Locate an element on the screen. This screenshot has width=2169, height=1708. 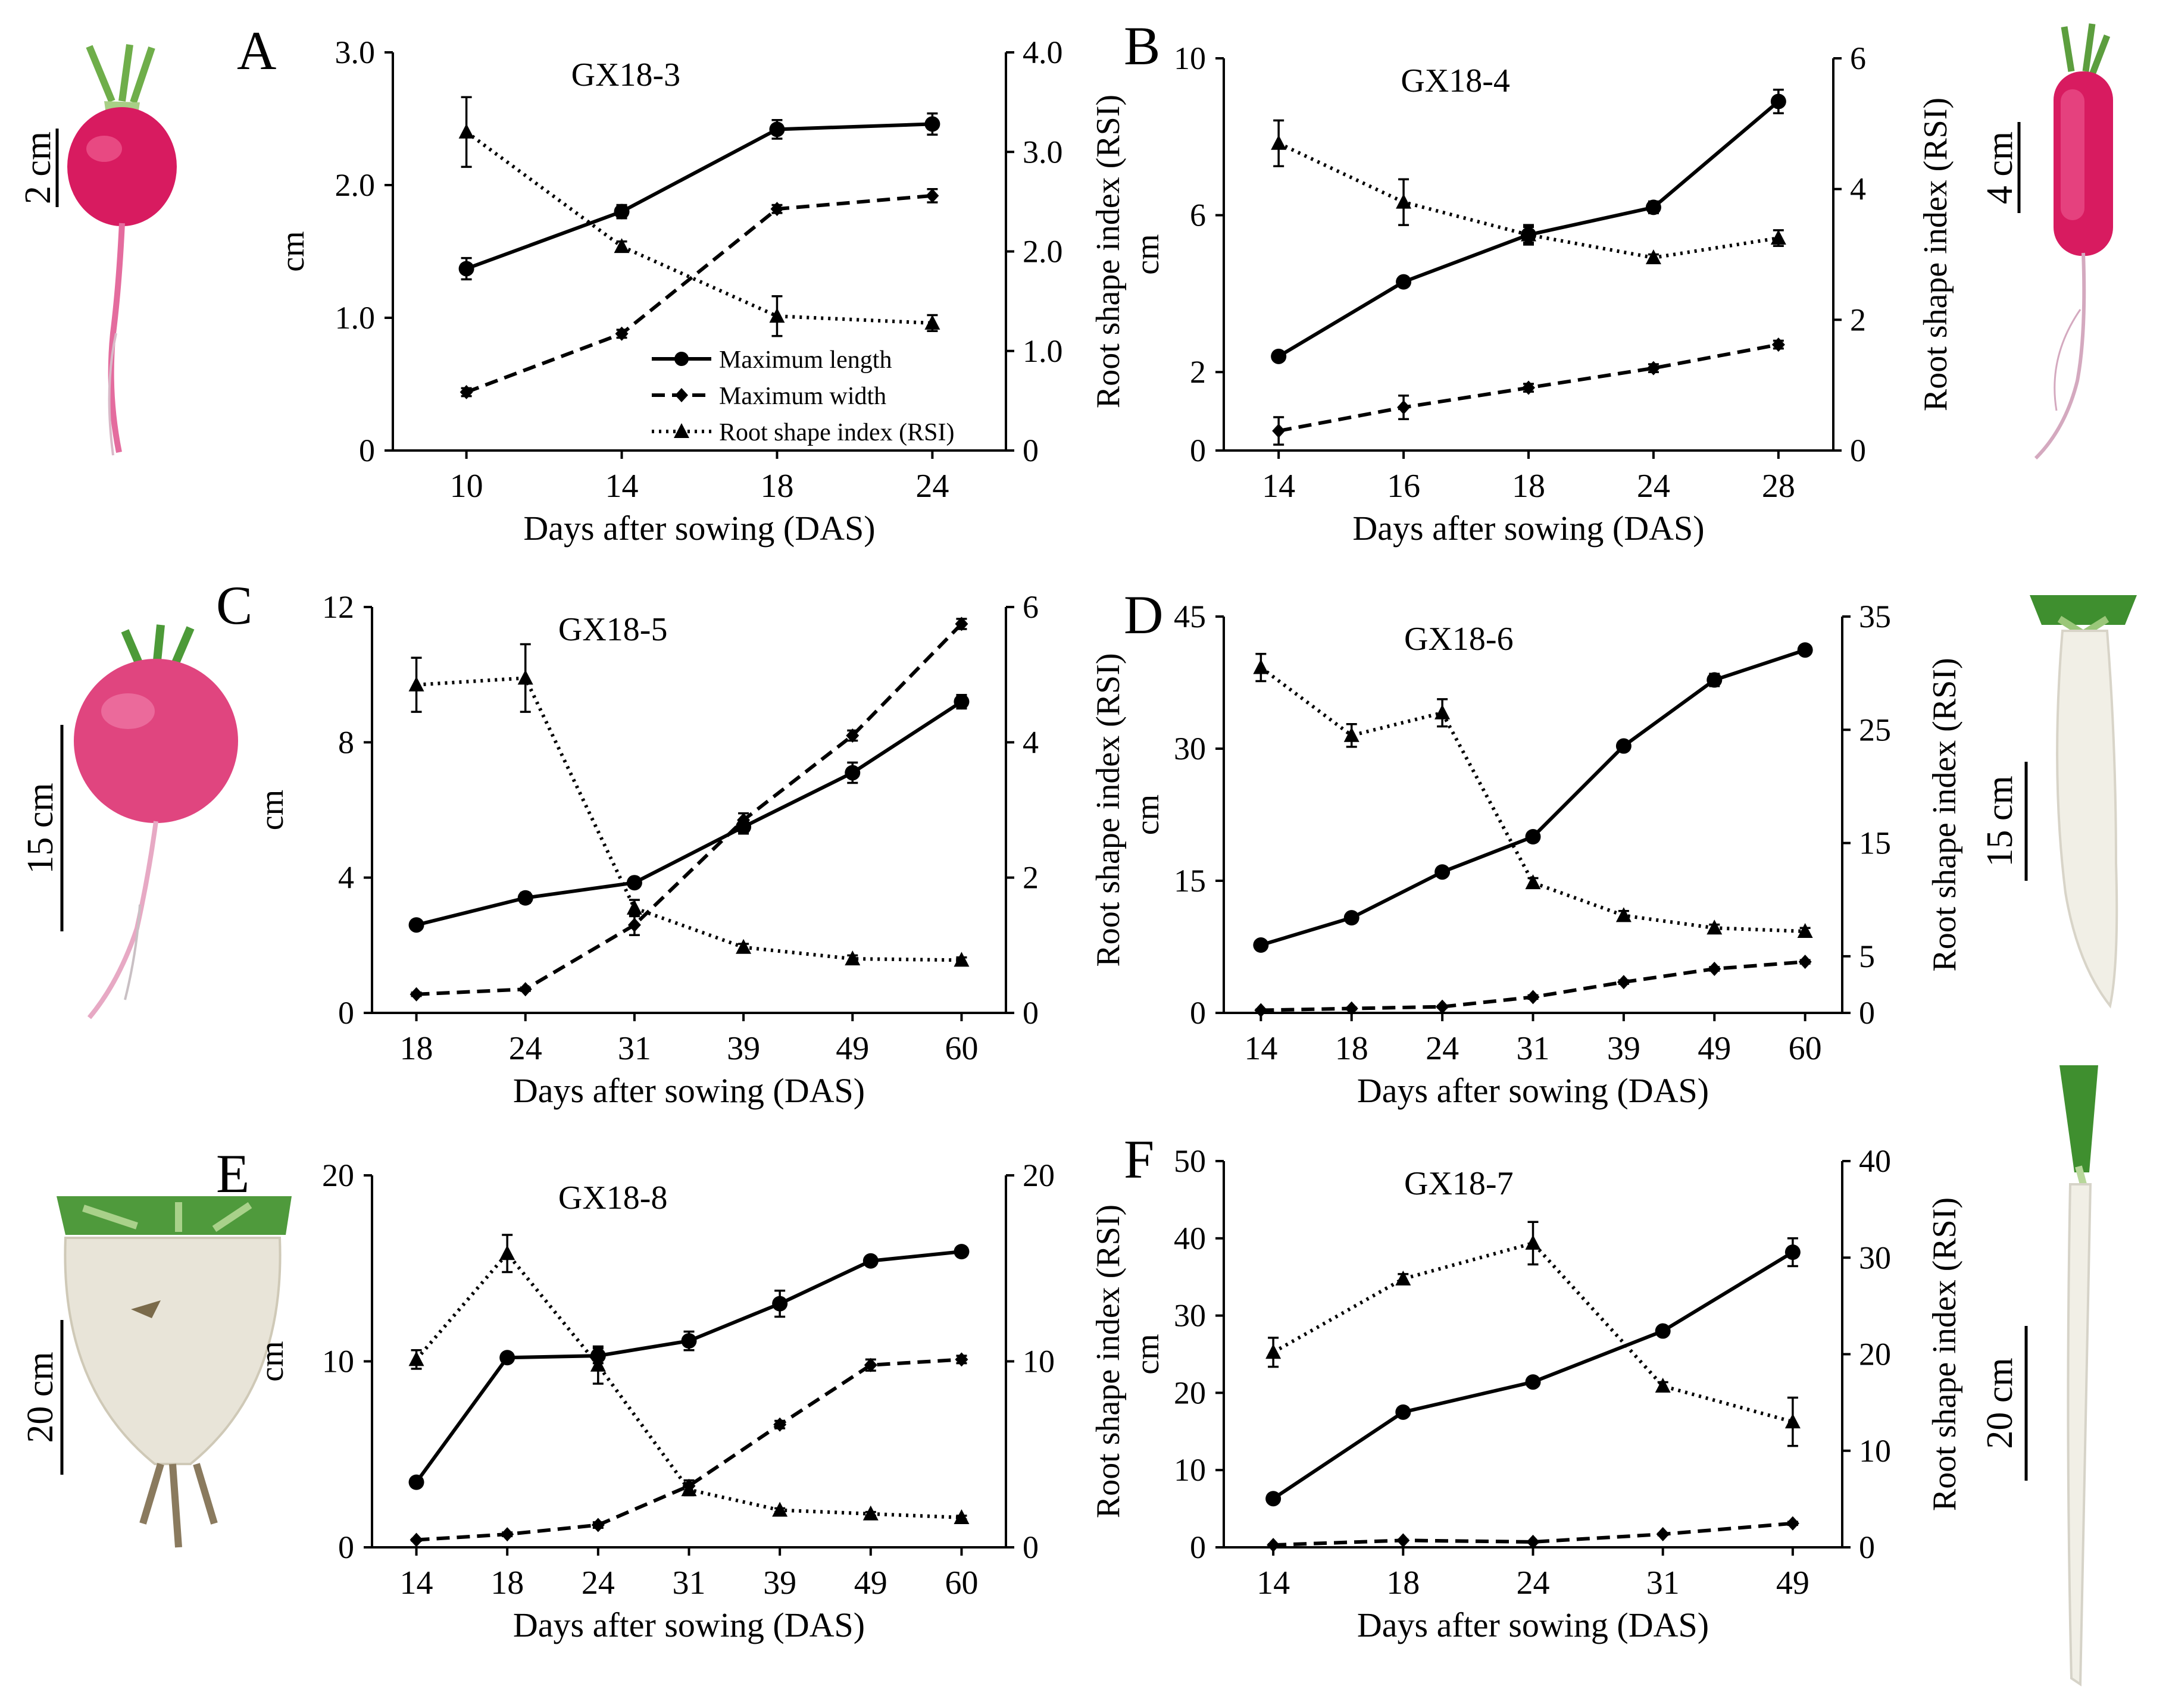
panel-d-y2tick-label: 15 is located at coordinates (1875, 843).